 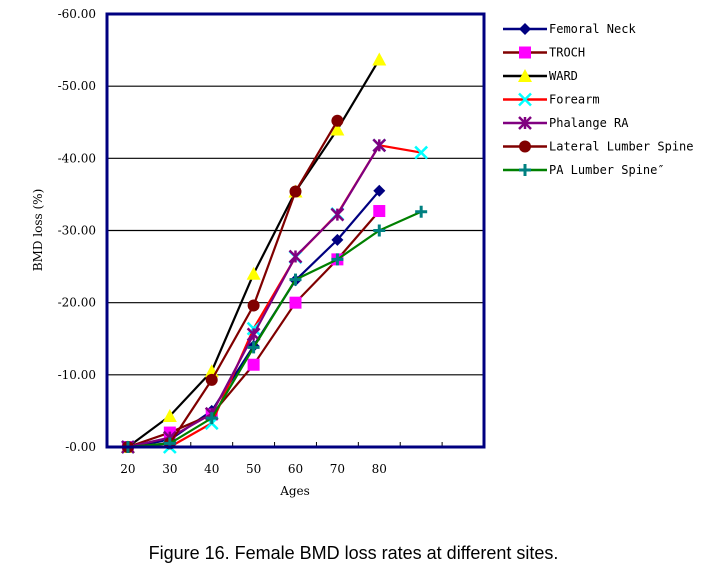 What do you see at coordinates (567, 53) in the screenshot?
I see `legend-label: TROCH` at bounding box center [567, 53].